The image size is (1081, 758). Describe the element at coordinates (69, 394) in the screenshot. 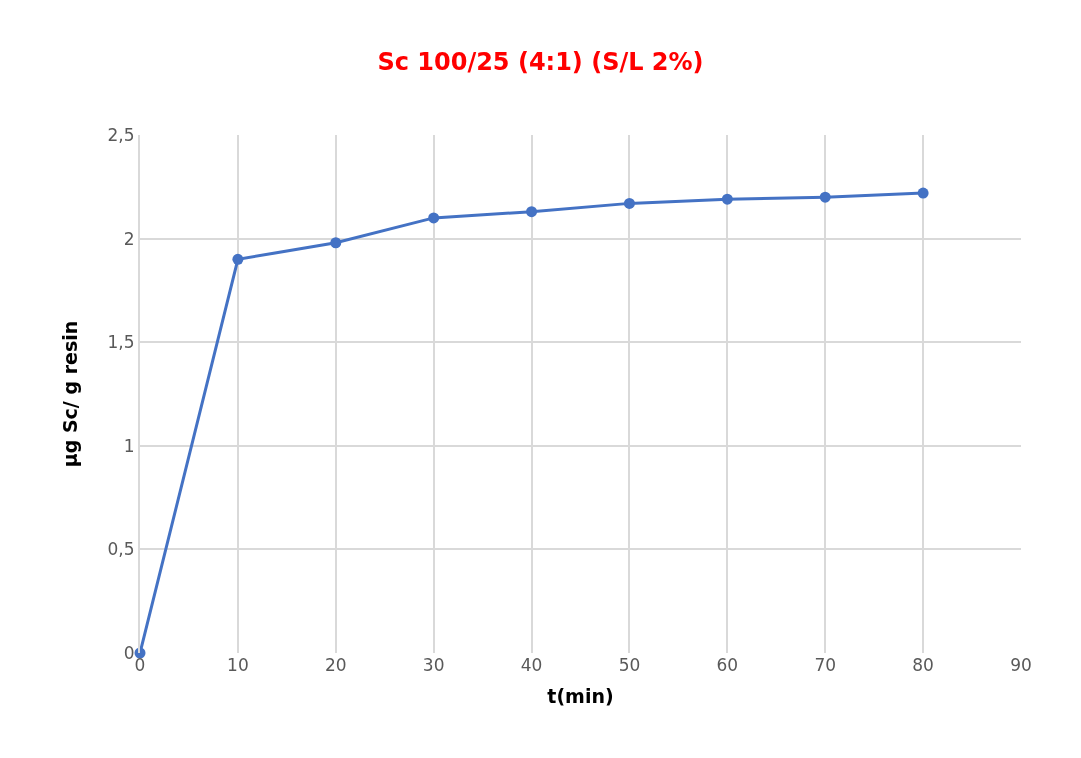

I see `y-axis-title: µg Sc/ g resin` at that location.